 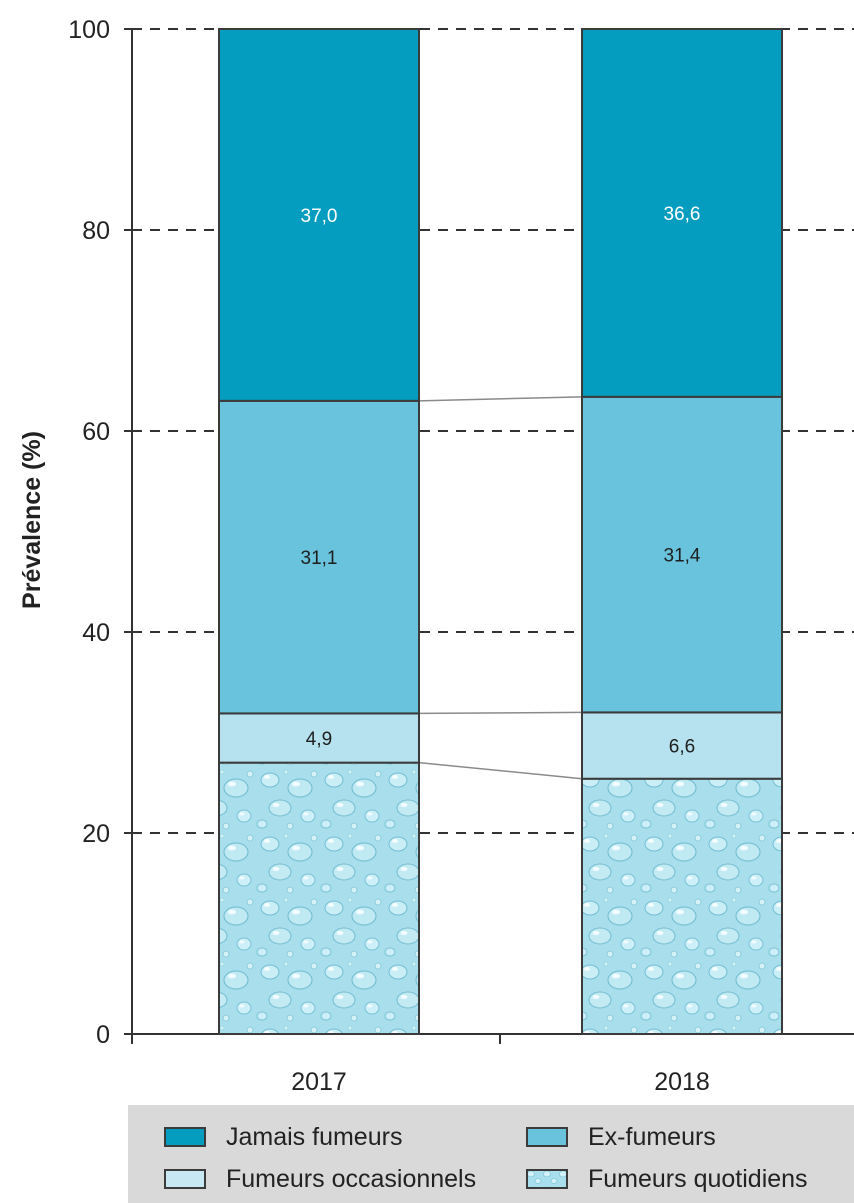 I want to click on data-label: 36,6, so click(x=682, y=214).